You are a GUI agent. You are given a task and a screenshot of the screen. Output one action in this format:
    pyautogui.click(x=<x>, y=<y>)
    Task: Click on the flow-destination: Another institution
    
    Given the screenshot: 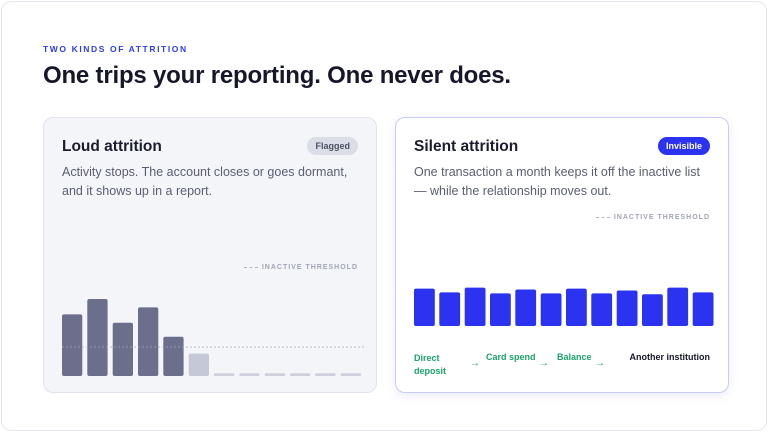 What is the action you would take?
    pyautogui.click(x=670, y=357)
    